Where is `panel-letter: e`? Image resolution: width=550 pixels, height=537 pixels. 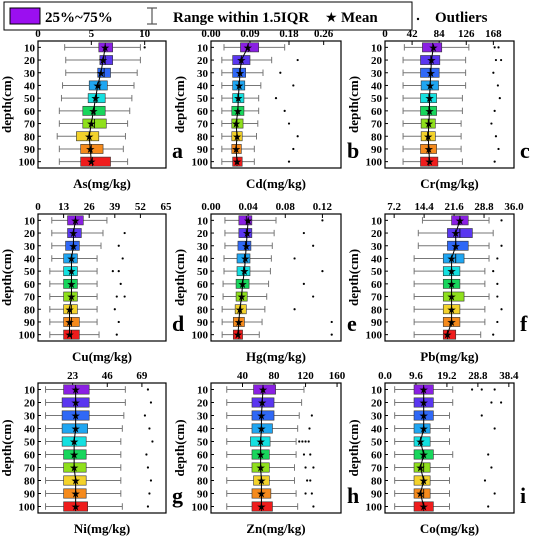 panel-letter: e is located at coordinates (352, 323).